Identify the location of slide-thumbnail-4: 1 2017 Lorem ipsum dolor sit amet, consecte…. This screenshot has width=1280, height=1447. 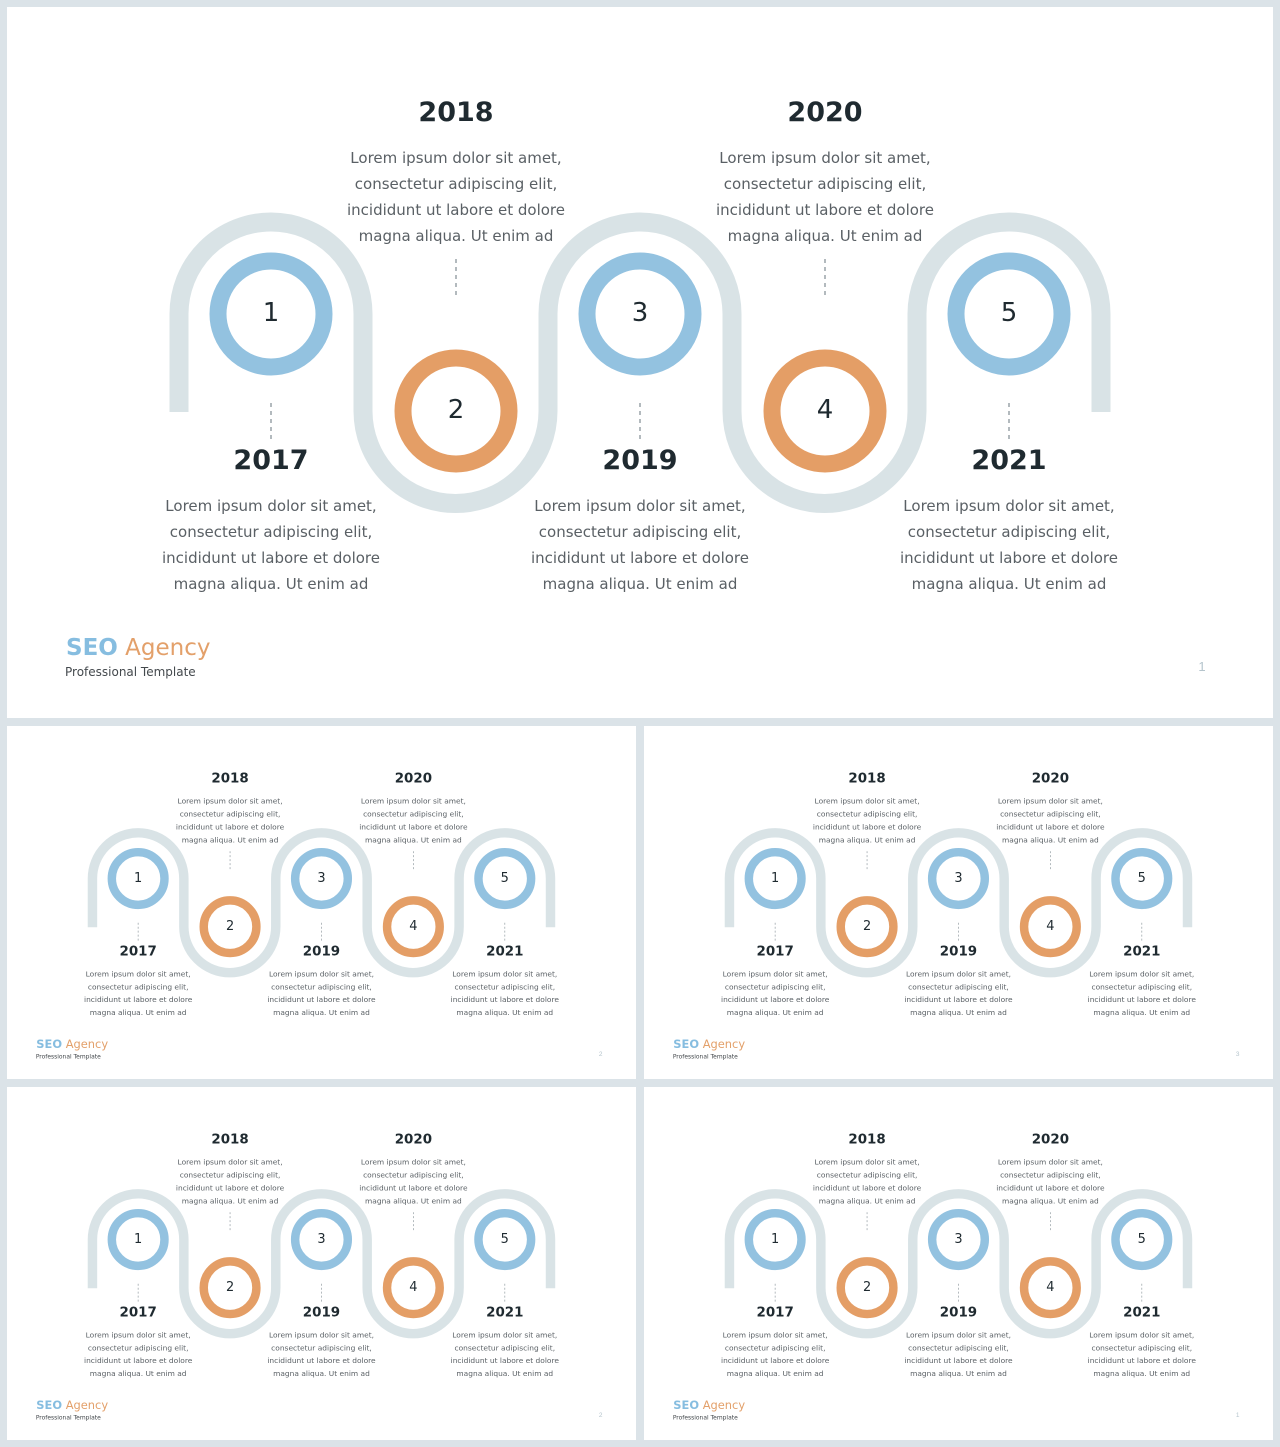
(958, 1263).